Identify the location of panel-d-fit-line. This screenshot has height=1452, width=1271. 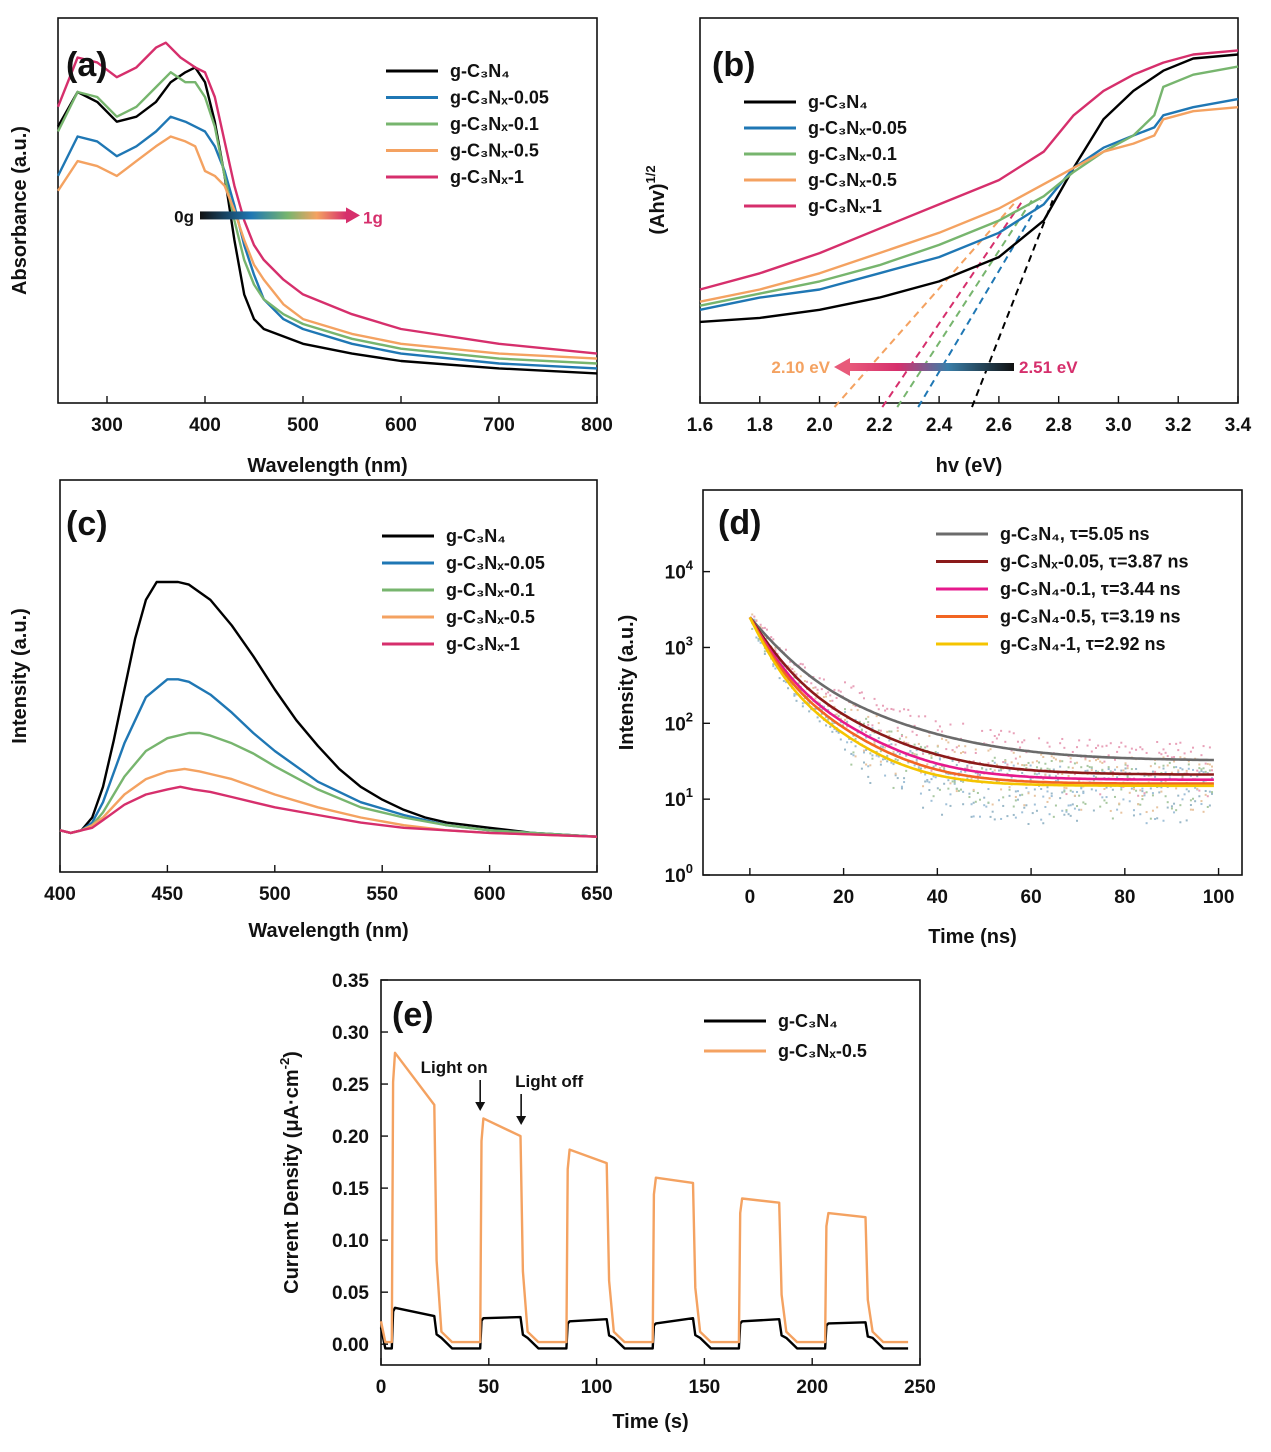
(981, 696).